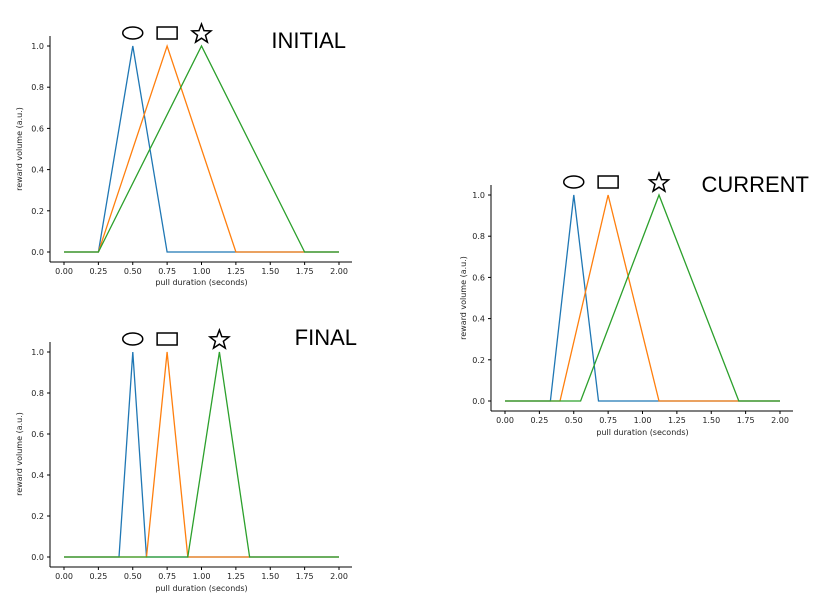 This screenshot has width=834, height=600. What do you see at coordinates (19, 454) in the screenshot?
I see `y-axis-label-final: reward volume (a.u.)` at bounding box center [19, 454].